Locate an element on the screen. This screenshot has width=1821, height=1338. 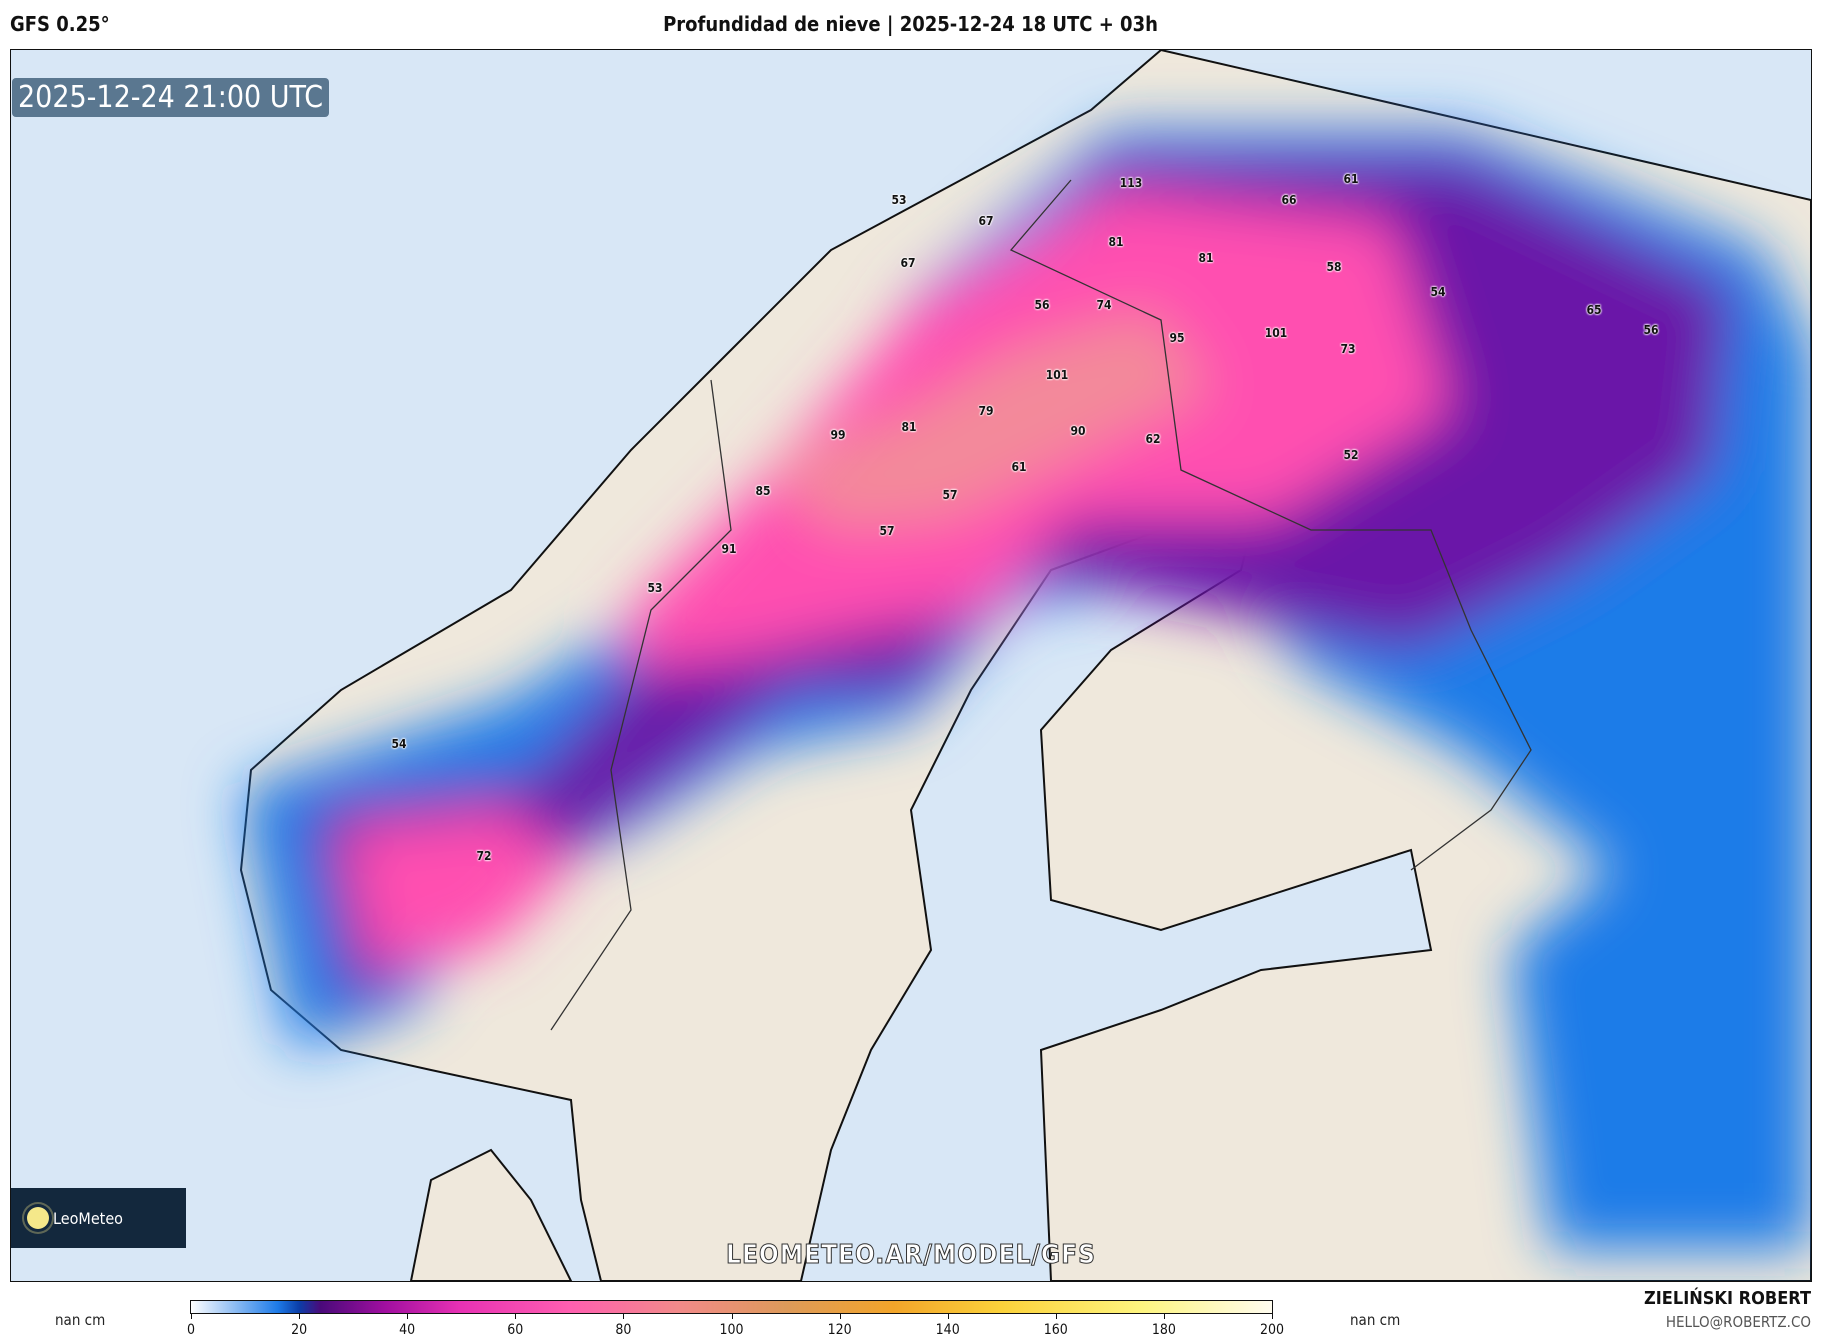
snow-depth-label: 58 is located at coordinates (1334, 267).